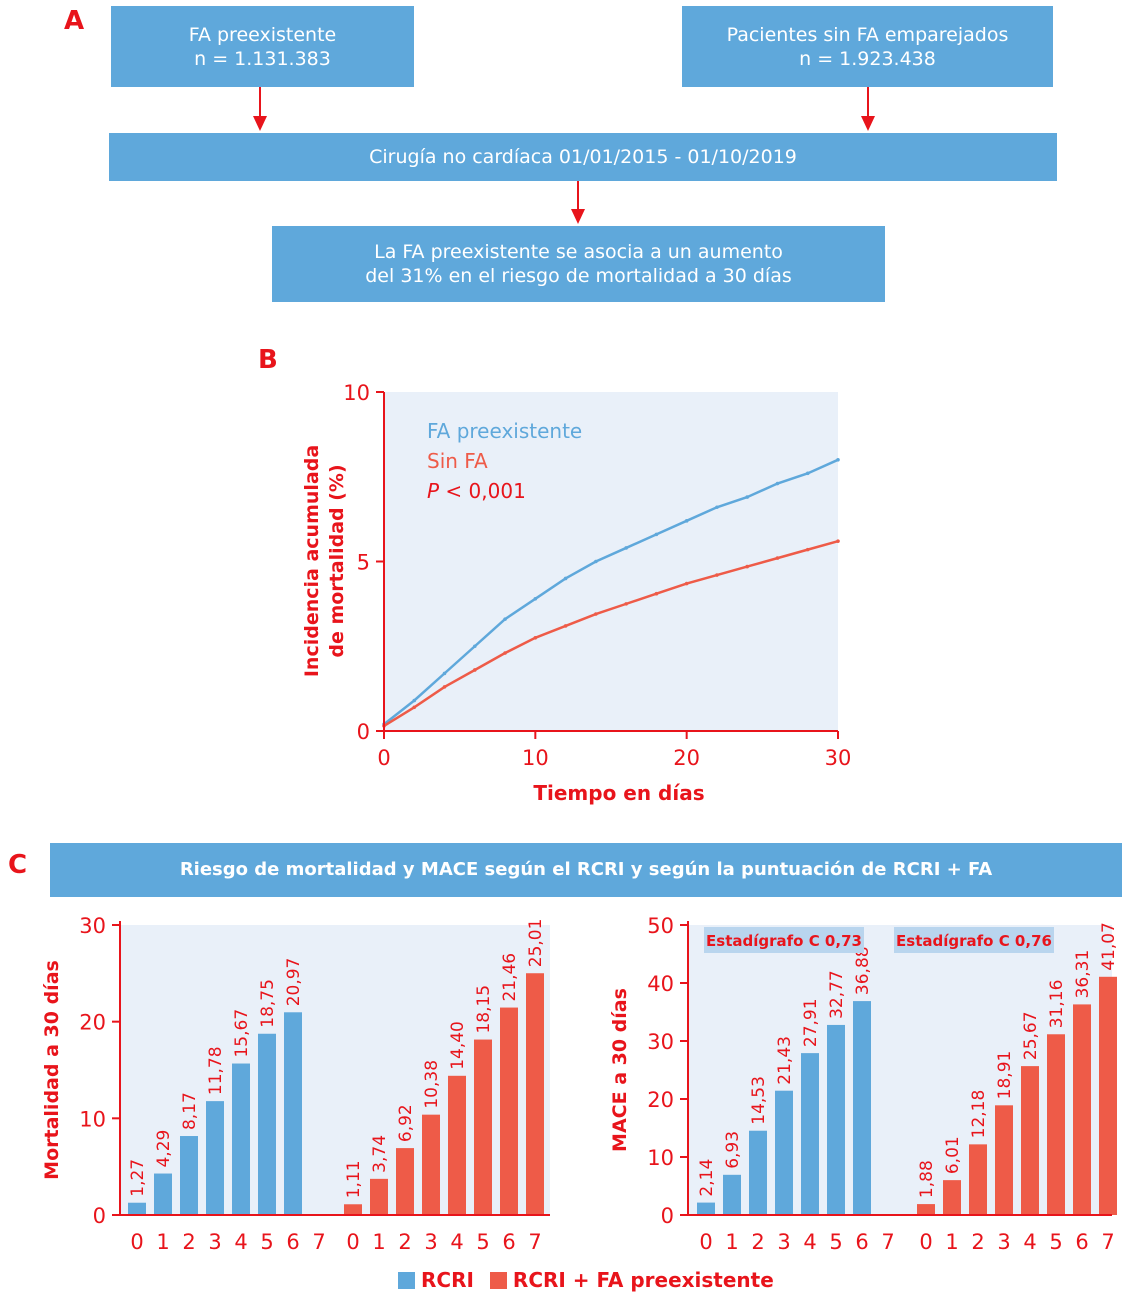 The height and width of the screenshot is (1295, 1124). I want to click on y-axis-title-line-1: Incidencia acumulada, so click(312, 561).